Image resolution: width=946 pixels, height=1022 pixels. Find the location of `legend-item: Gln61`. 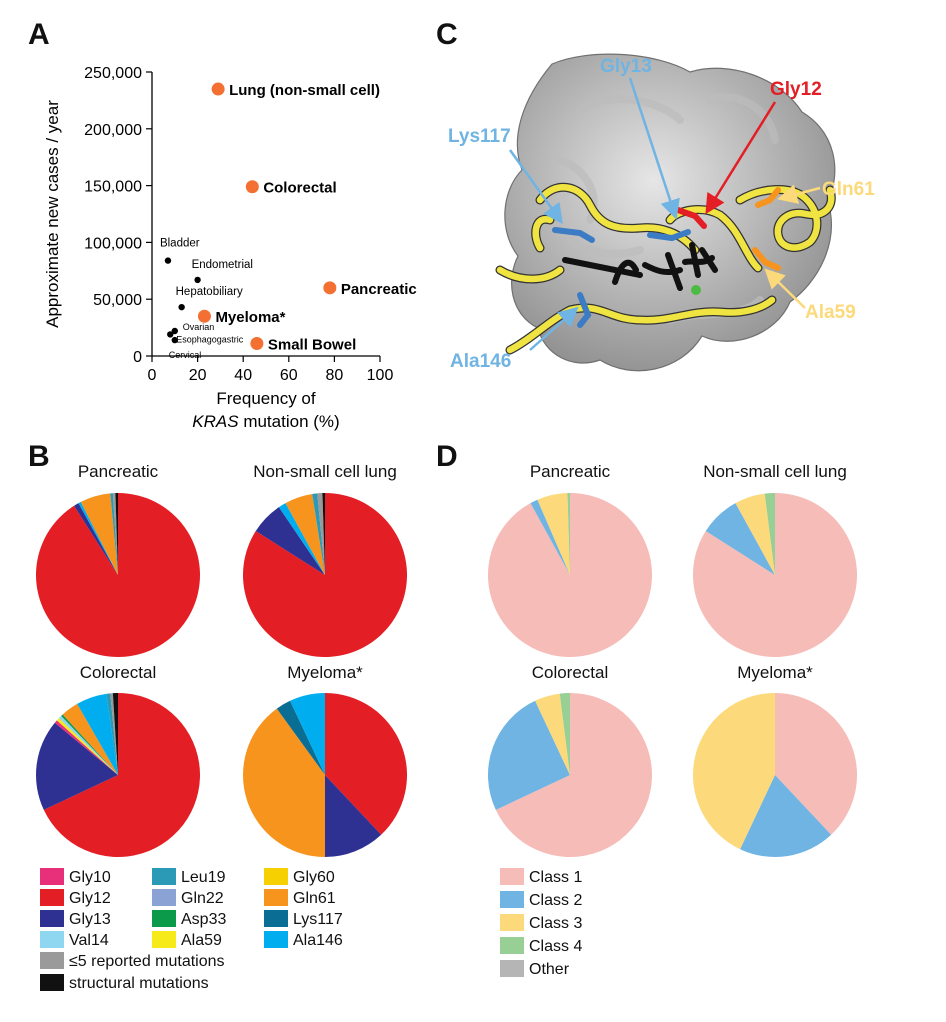

legend-item: Gln61 is located at coordinates (300, 898).